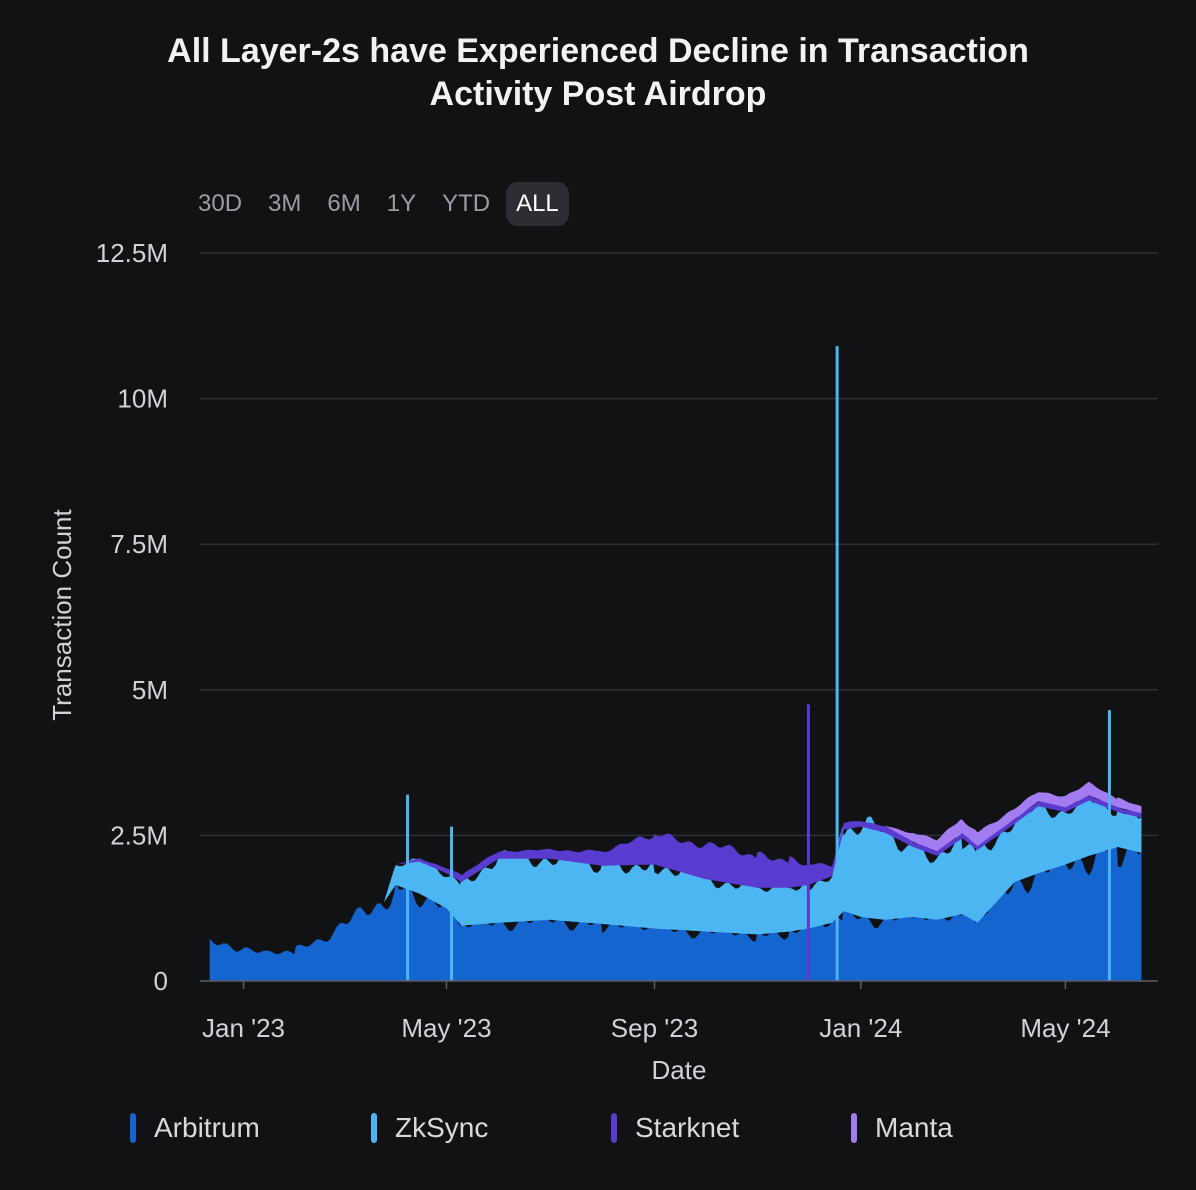 Image resolution: width=1196 pixels, height=1190 pixels. I want to click on legend-label-starknet: Starknet, so click(687, 1127).